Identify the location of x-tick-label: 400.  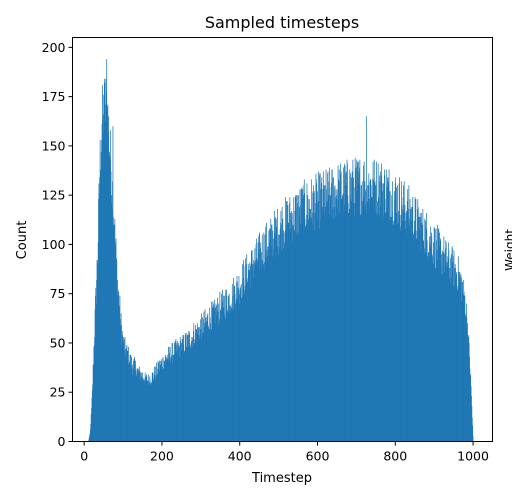
(240, 456).